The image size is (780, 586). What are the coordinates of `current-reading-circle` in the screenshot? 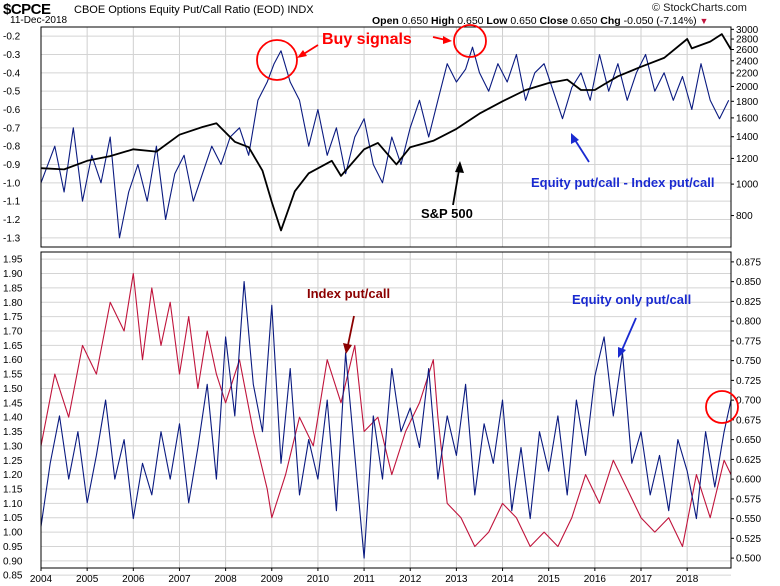 It's located at (722, 407).